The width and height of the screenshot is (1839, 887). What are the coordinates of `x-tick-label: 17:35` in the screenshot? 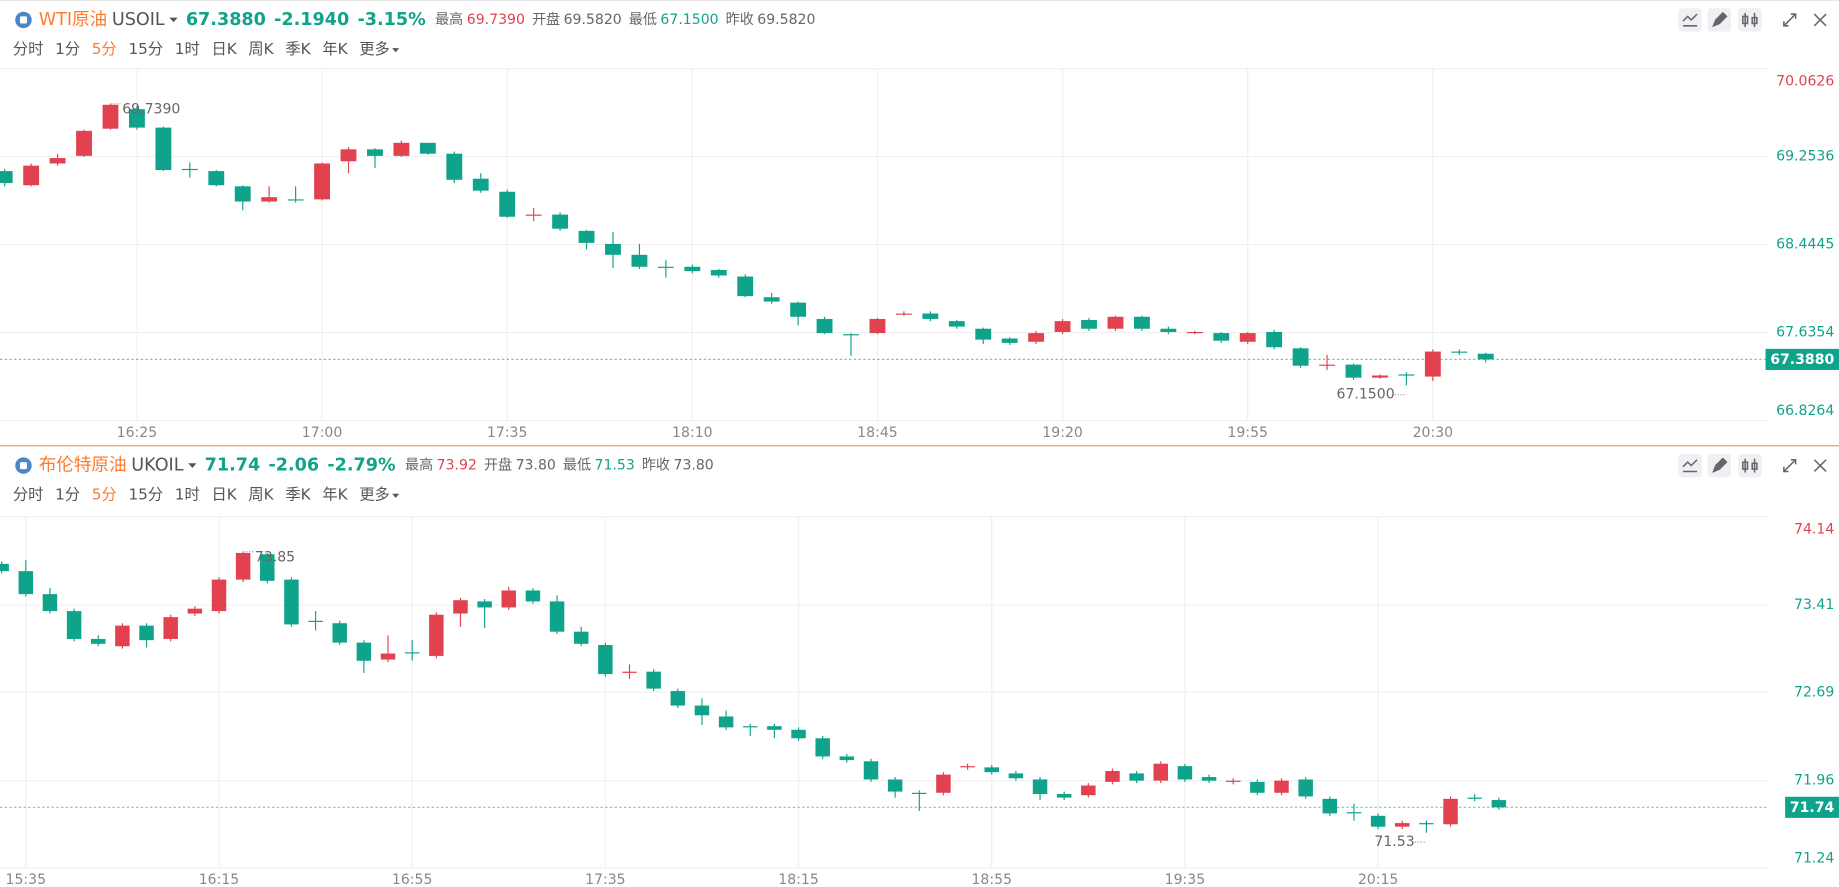 It's located at (605, 879).